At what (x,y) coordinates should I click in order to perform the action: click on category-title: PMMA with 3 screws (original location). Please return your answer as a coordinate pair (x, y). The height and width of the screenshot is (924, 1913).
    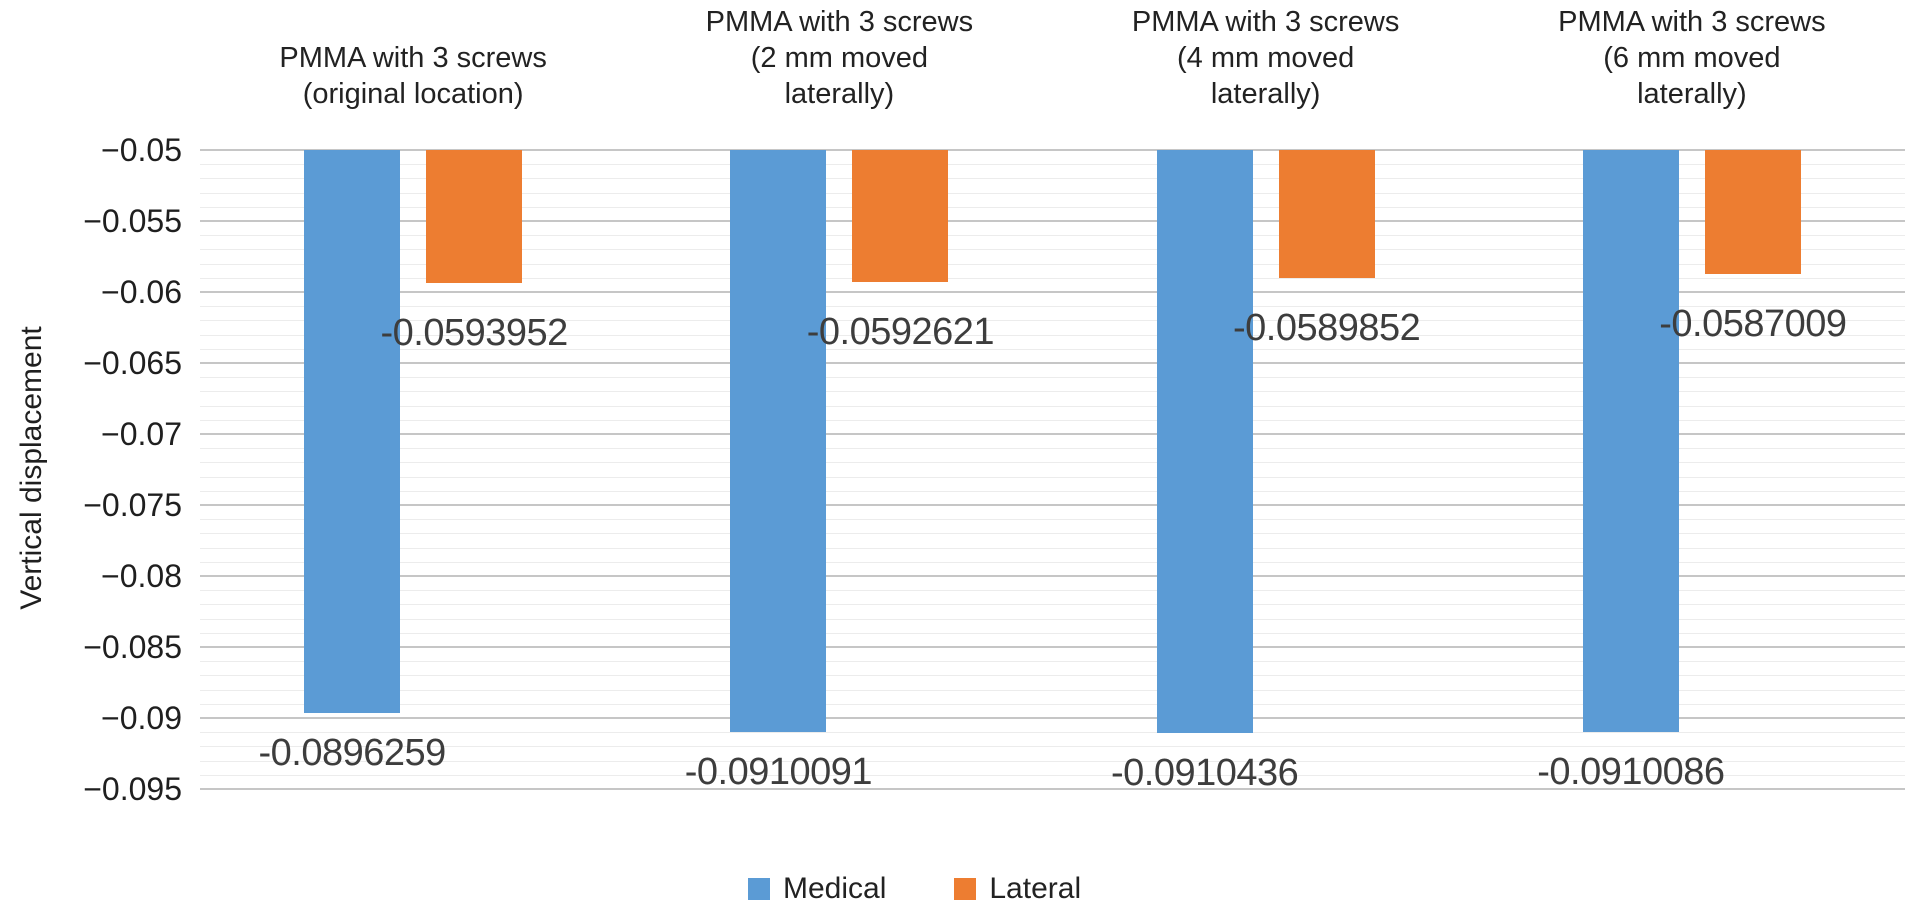
    Looking at the image, I should click on (413, 56).